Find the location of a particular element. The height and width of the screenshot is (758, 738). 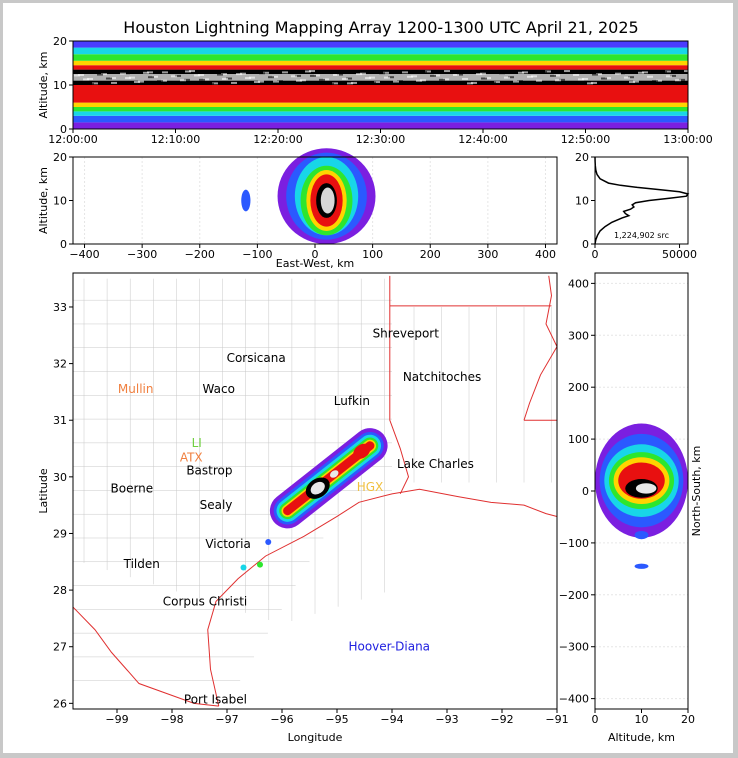

x-tick-label: 0 is located at coordinates (315, 254).